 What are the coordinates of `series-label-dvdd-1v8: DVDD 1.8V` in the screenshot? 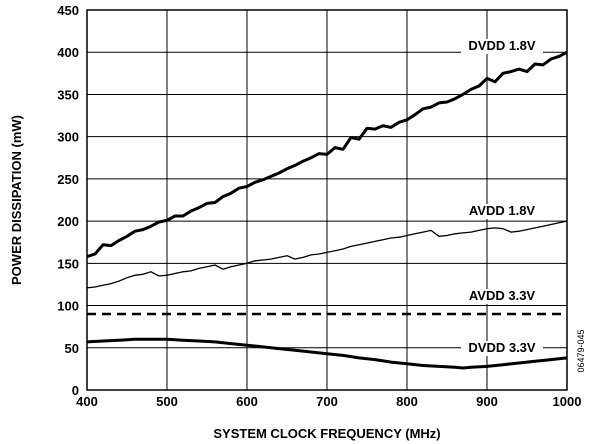 It's located at (502, 46).